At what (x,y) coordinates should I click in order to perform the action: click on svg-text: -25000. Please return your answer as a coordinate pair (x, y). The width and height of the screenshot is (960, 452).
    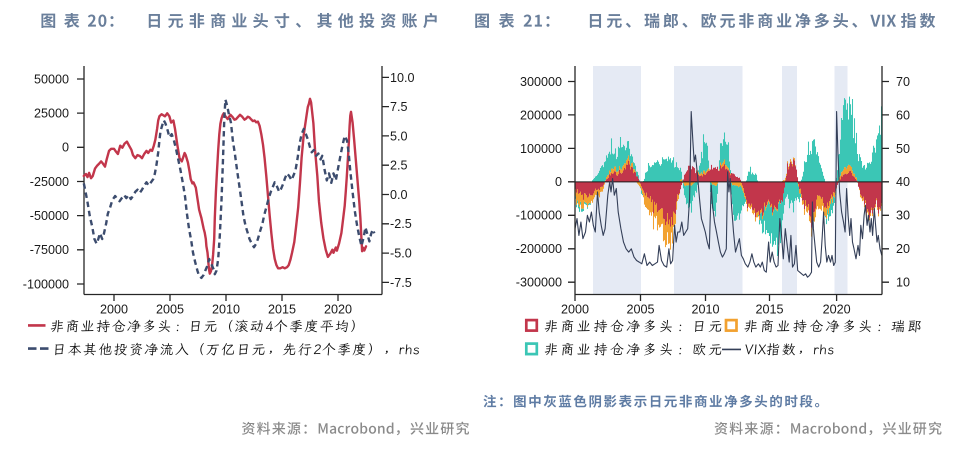
    Looking at the image, I should click on (49, 182).